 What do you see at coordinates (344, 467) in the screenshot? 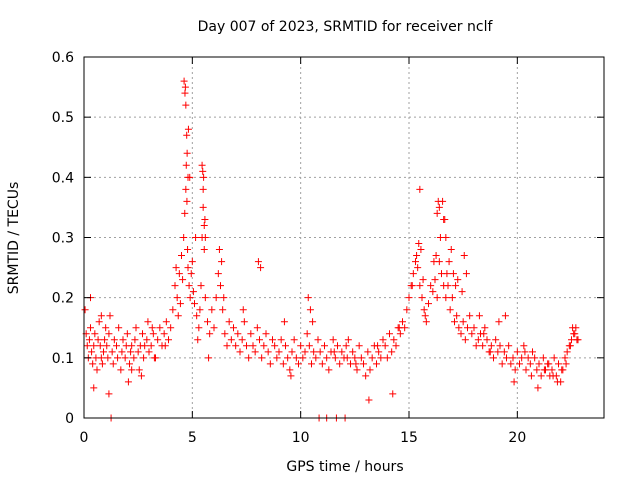
I see `x-axis-label: GPS time / hours` at bounding box center [344, 467].